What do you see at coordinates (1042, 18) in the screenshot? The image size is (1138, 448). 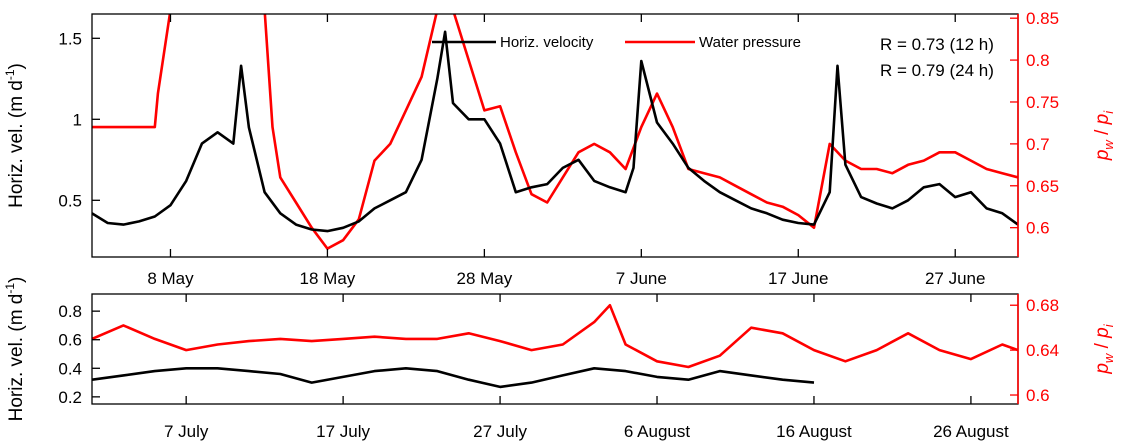 I see `y-right-tick-label: 0.85` at bounding box center [1042, 18].